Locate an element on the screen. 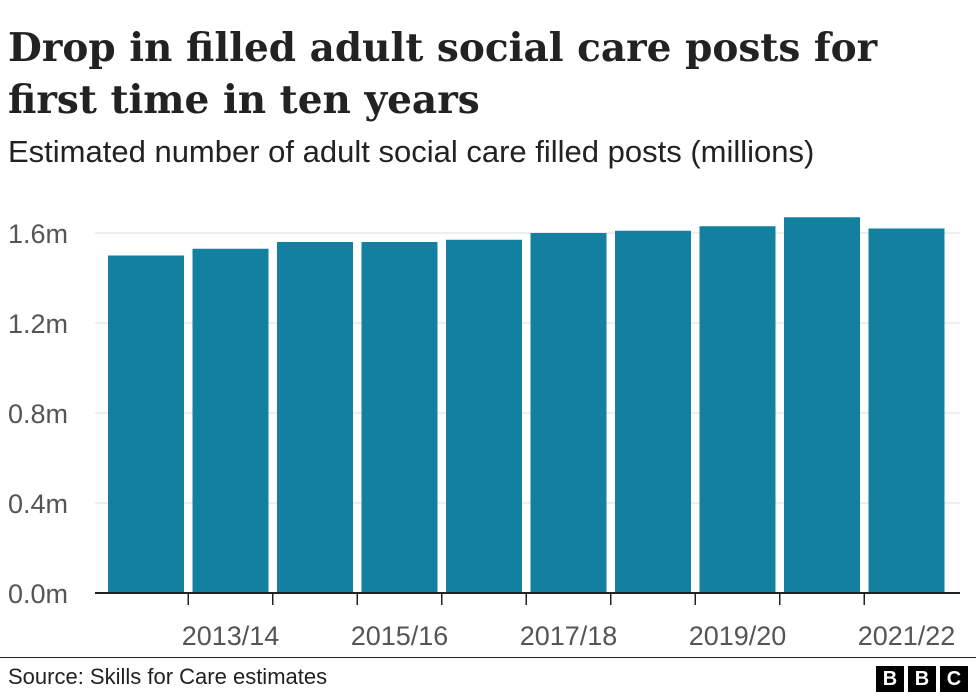 This screenshot has height=700, width=976. footer-divider is located at coordinates (488, 657).